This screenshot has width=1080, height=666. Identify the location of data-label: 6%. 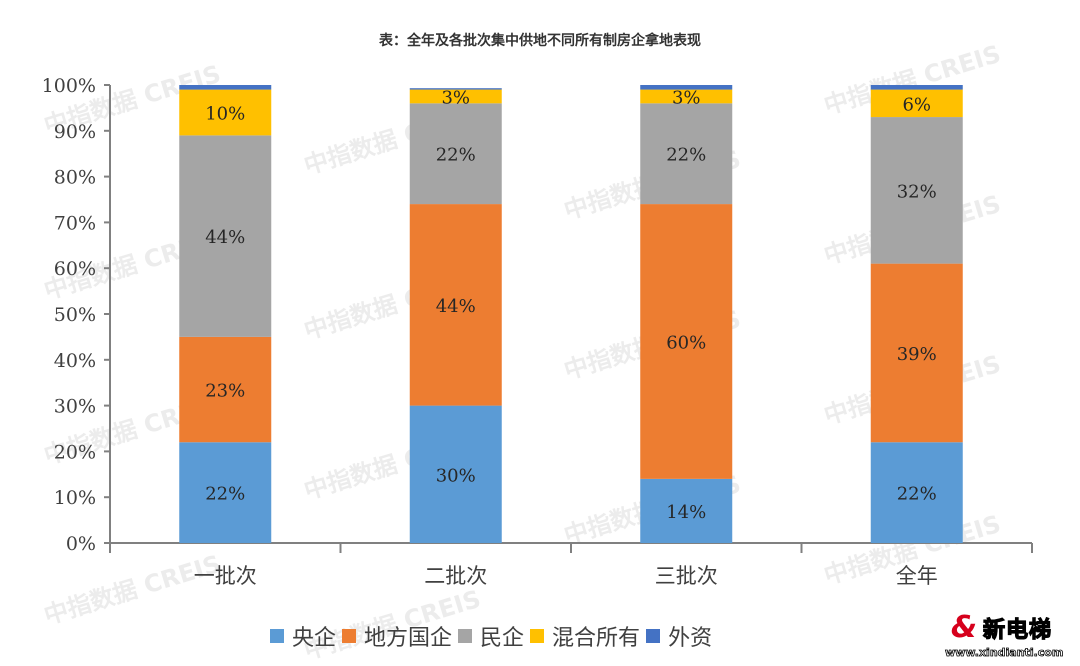
(916, 104).